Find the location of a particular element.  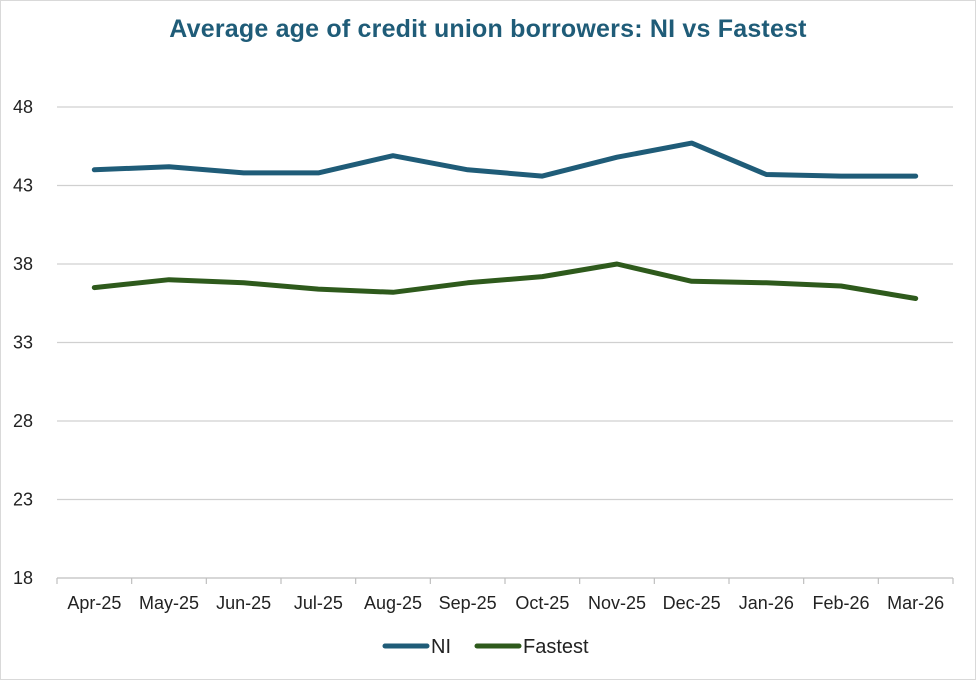

x-tick-label: Dec-25 is located at coordinates (692, 603).